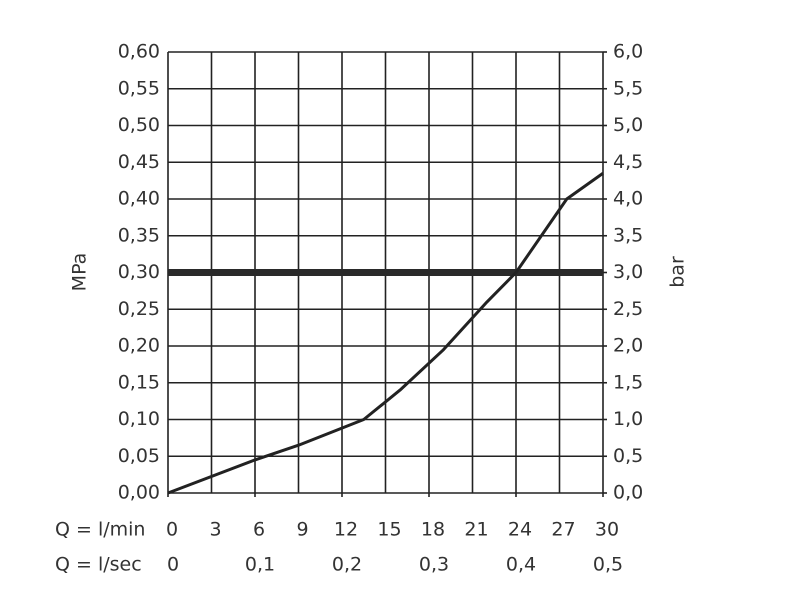  What do you see at coordinates (628, 419) in the screenshot?
I see `y2-tick-label: 1,0` at bounding box center [628, 419].